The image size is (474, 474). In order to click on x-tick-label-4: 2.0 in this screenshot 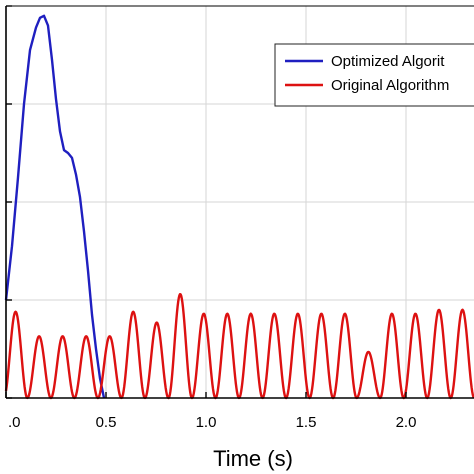, I will do `click(406, 422)`.